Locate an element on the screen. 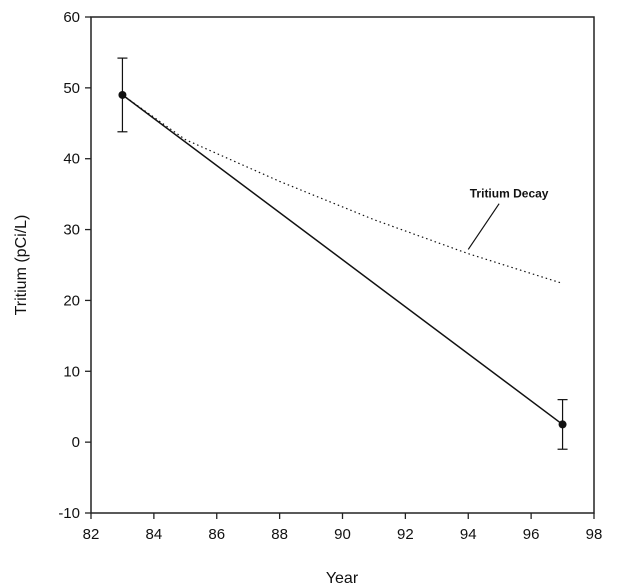 The height and width of the screenshot is (588, 619). x-tick-label: 92 is located at coordinates (405, 534).